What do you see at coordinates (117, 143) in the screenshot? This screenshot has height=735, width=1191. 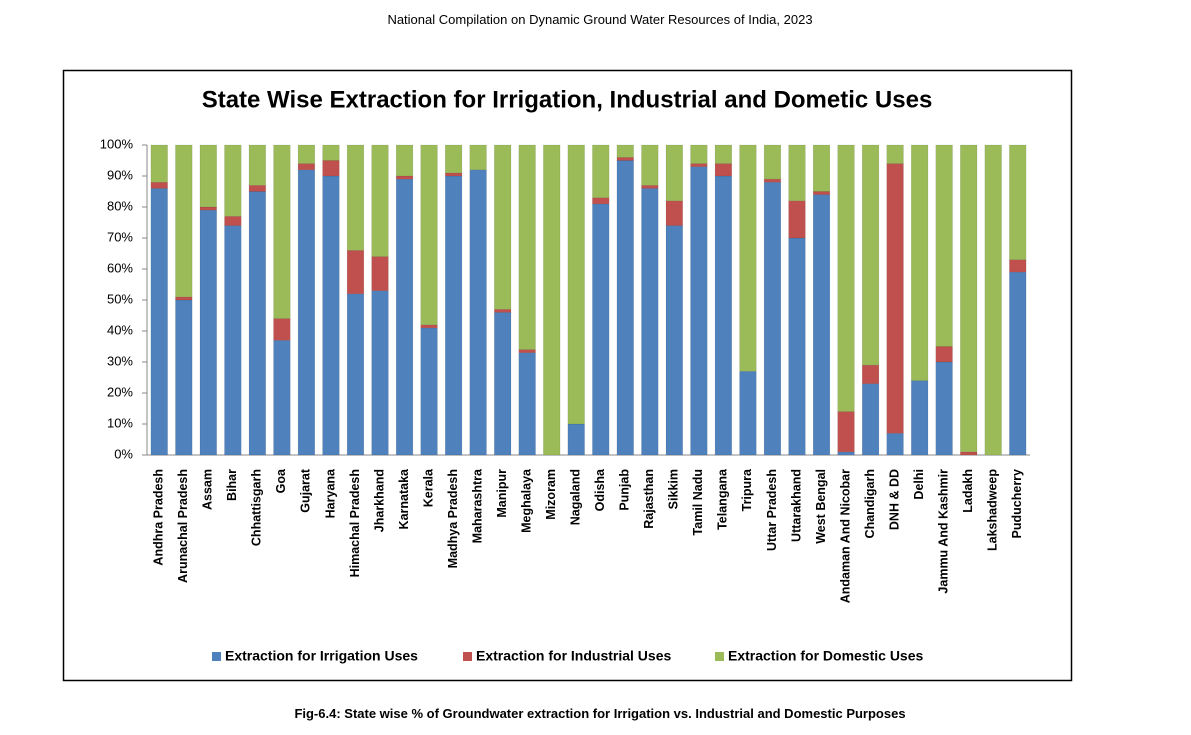 I see `y-tick-label: 100%` at bounding box center [117, 143].